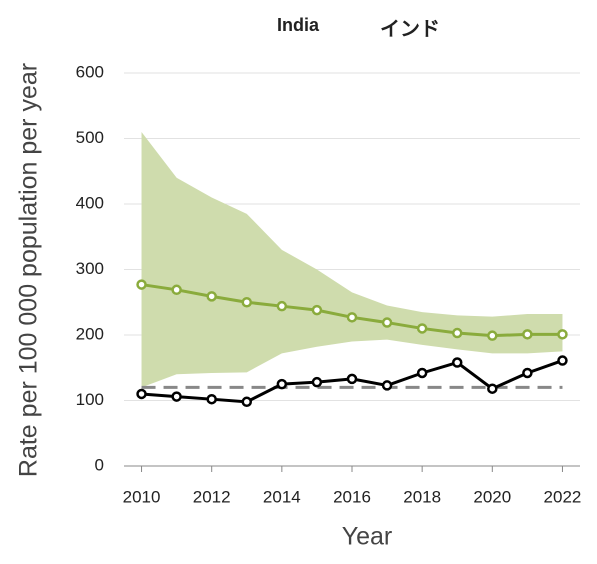 The width and height of the screenshot is (597, 564). What do you see at coordinates (90, 202) in the screenshot?
I see `y-tick-label: 400` at bounding box center [90, 202].